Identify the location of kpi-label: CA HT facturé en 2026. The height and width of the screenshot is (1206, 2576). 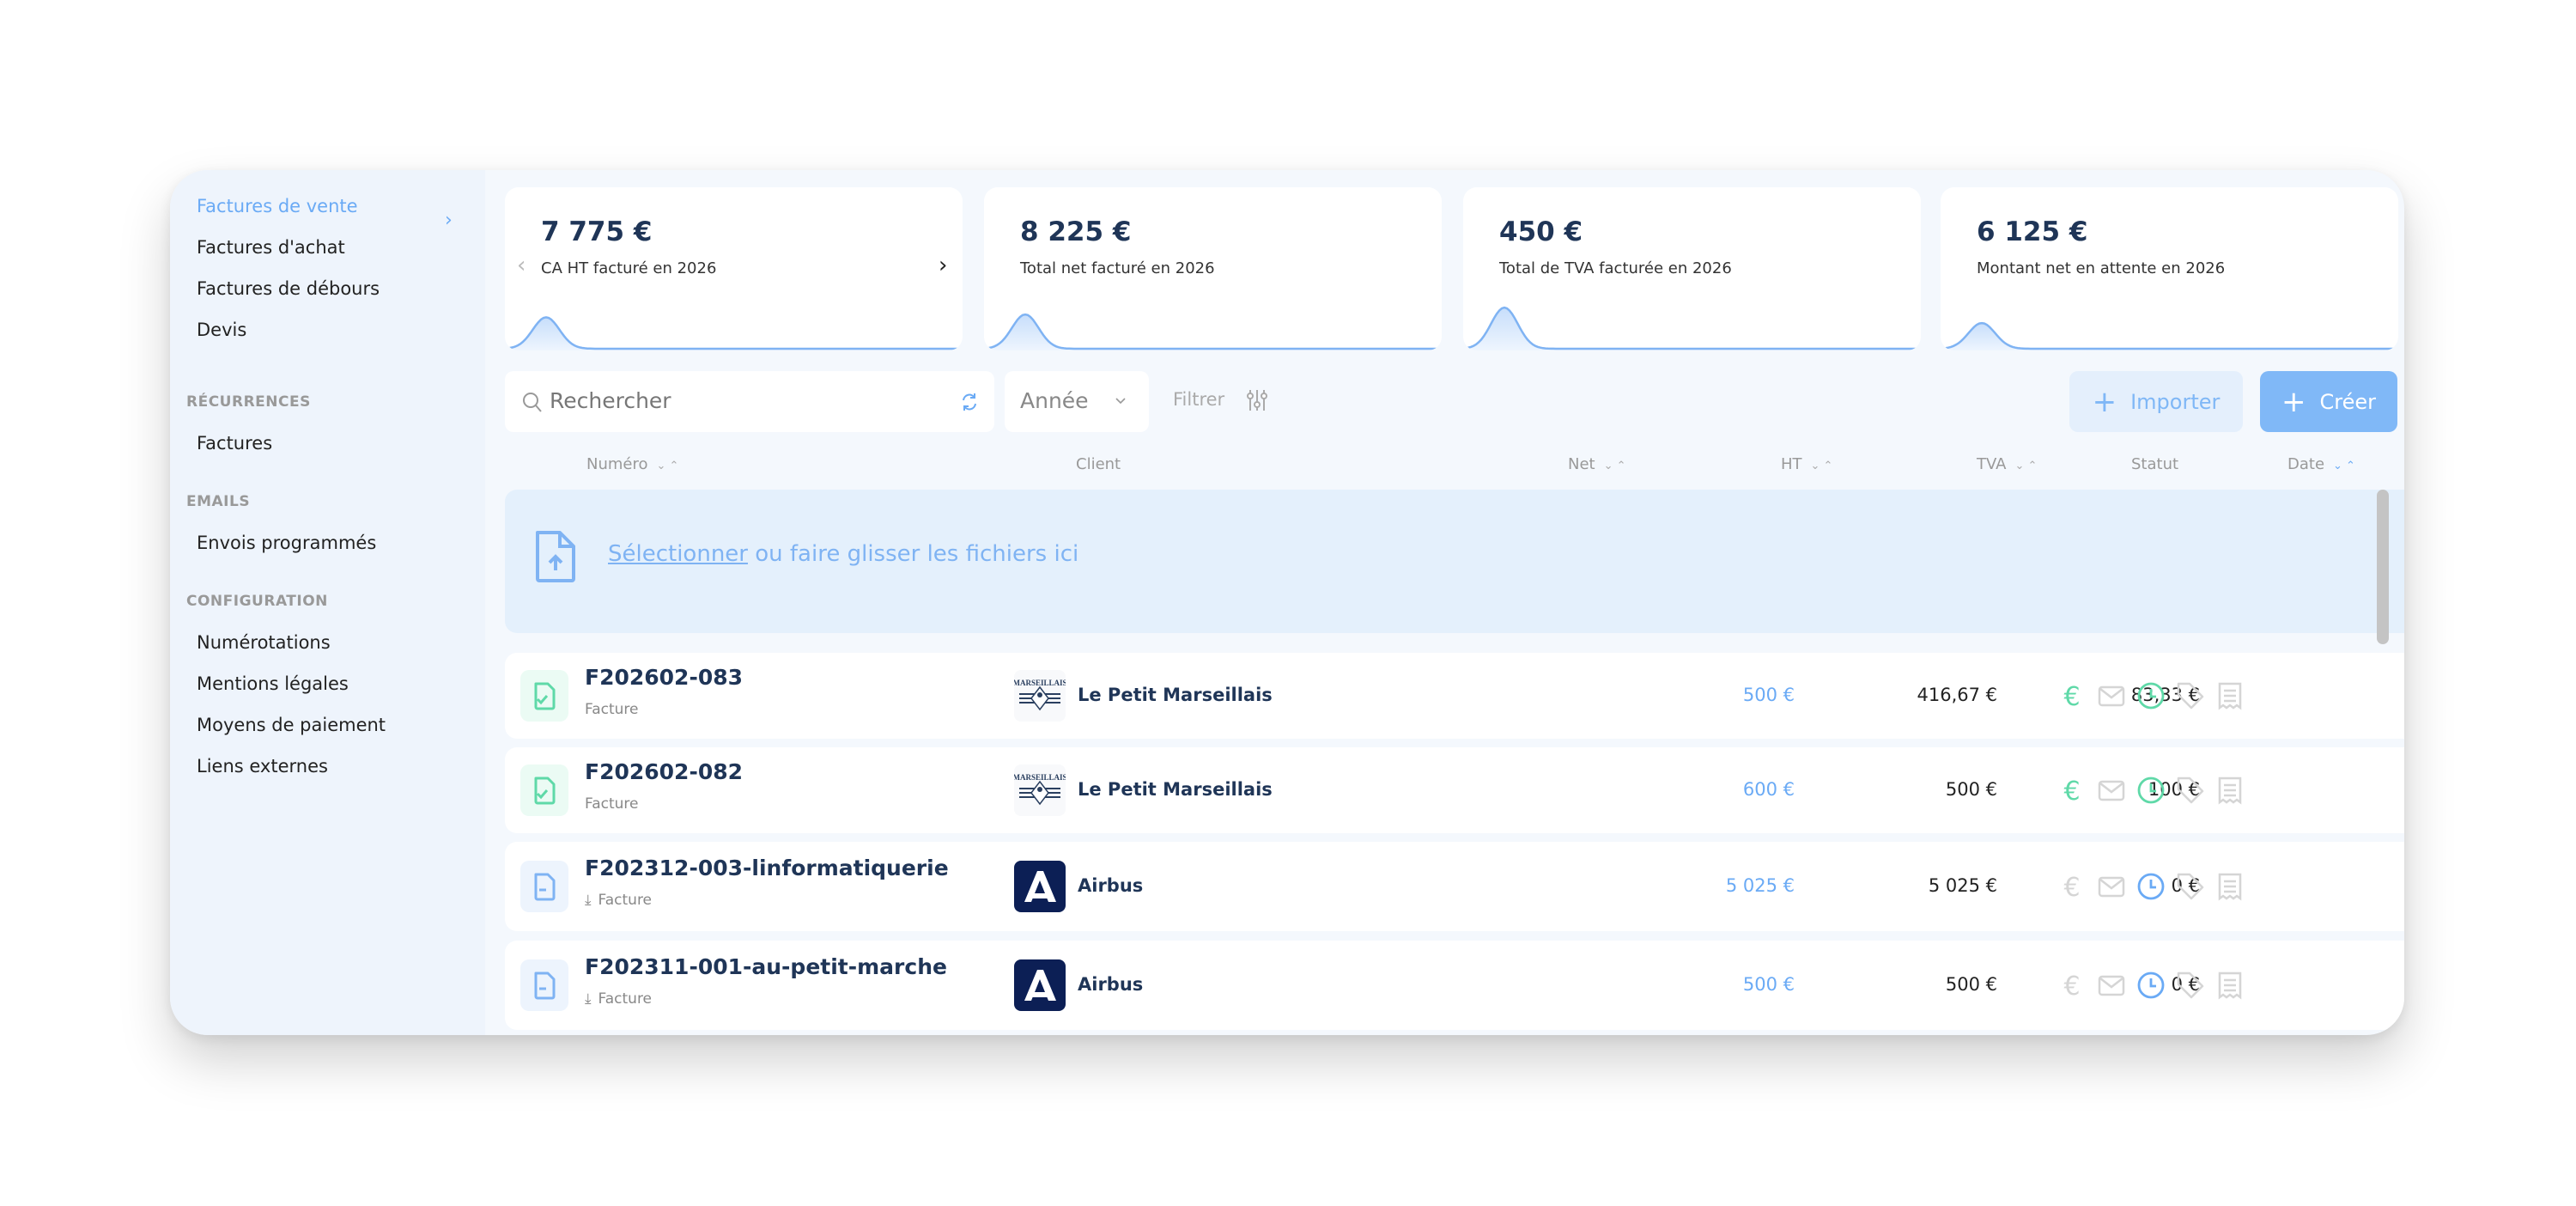
(629, 268).